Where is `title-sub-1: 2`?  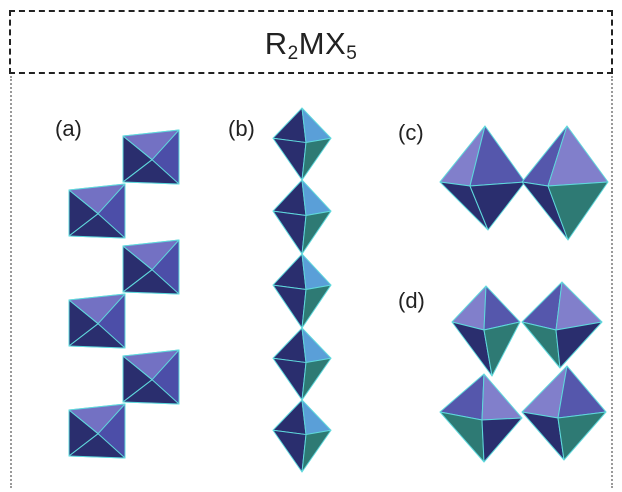
title-sub-1: 2 is located at coordinates (293, 53).